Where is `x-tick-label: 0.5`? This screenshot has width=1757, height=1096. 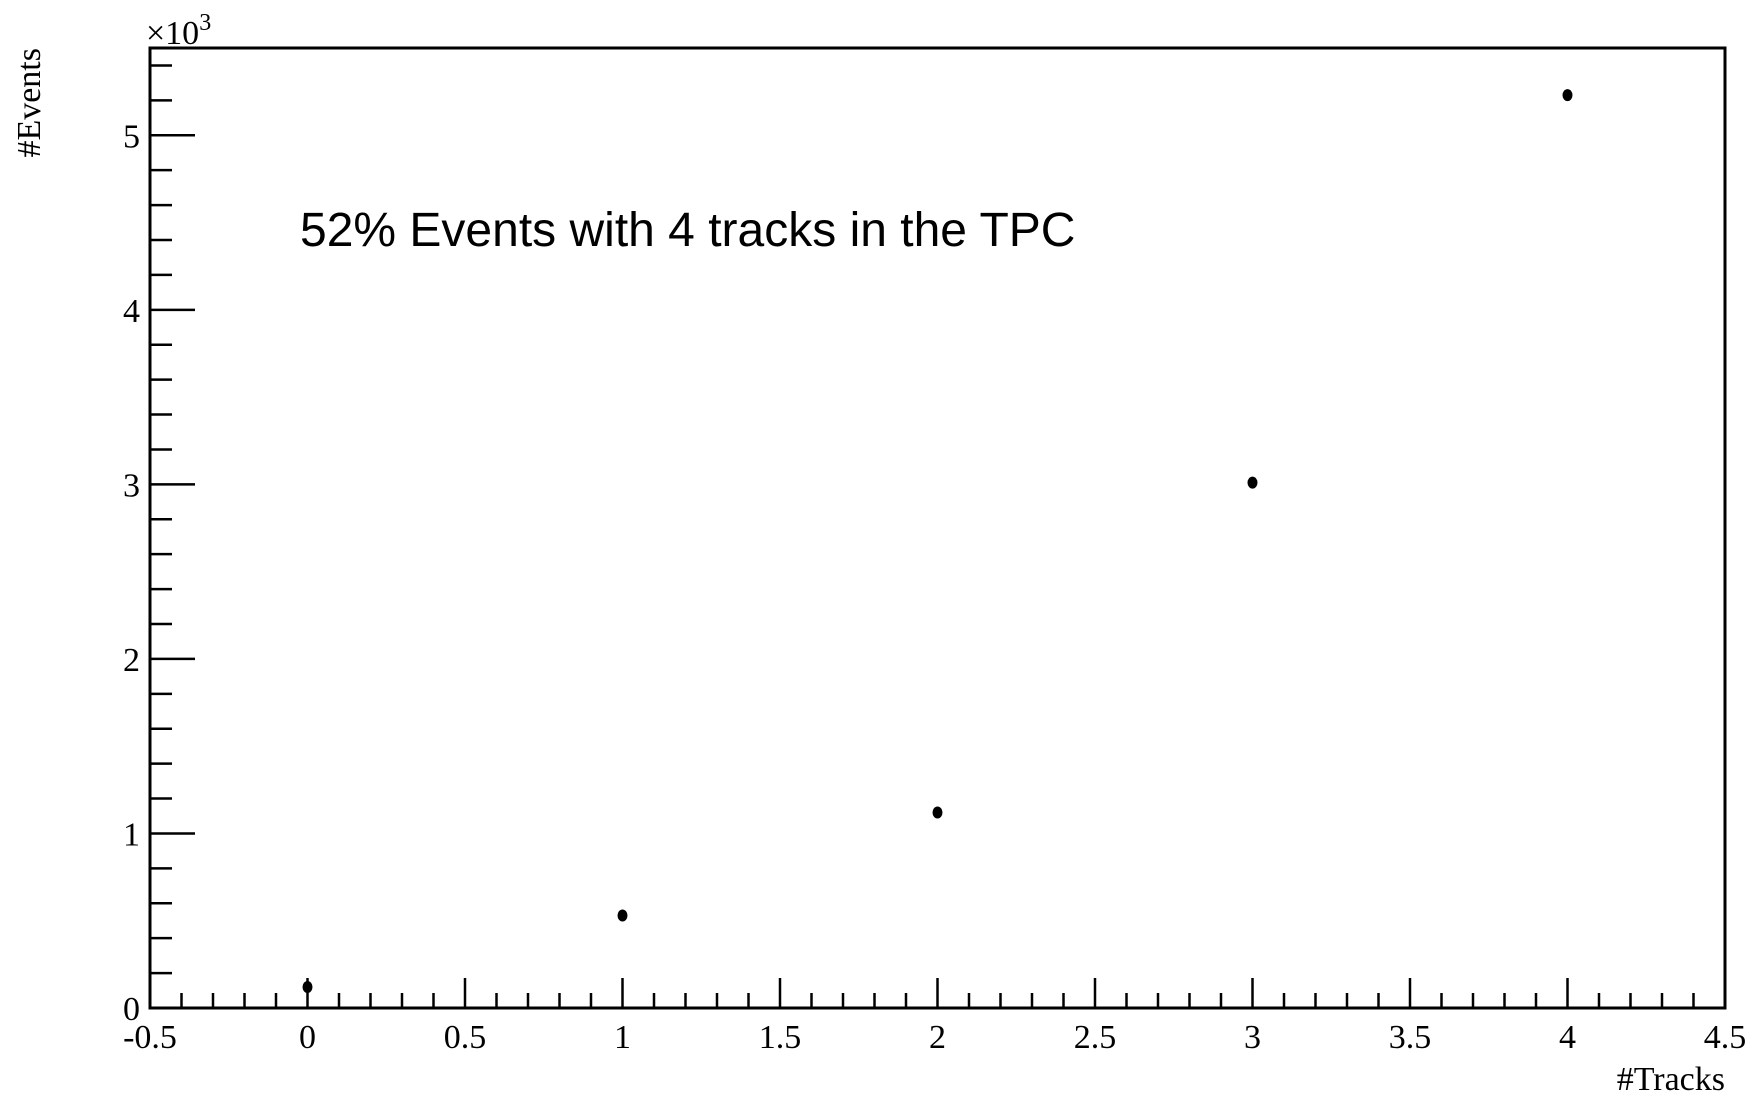
x-tick-label: 0.5 is located at coordinates (465, 1037).